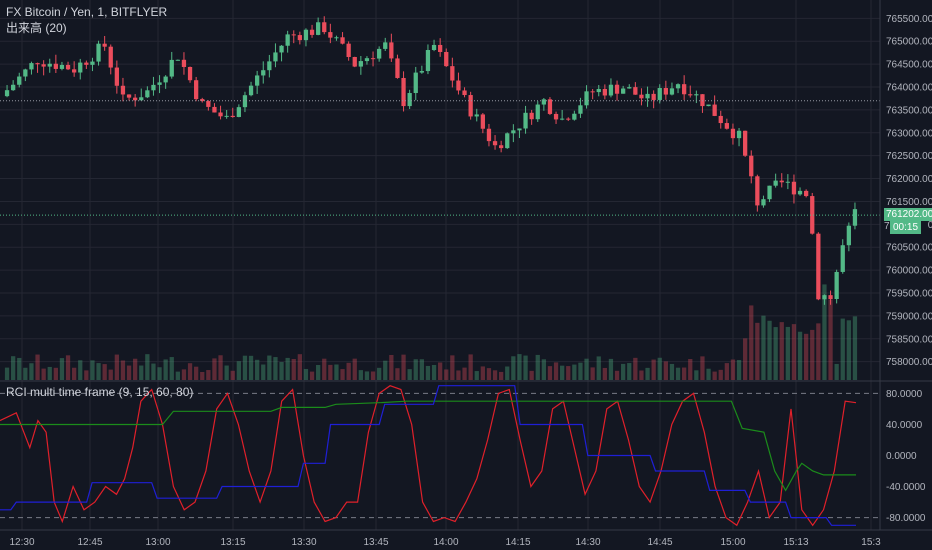 This screenshot has height=550, width=932. Describe the element at coordinates (87, 12) in the screenshot. I see `symbol-title: FX Bitcoin / Yen, 1, BITFLYER` at that location.